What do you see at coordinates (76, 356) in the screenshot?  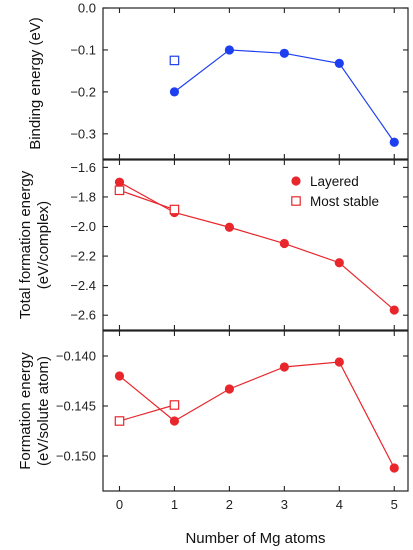 I see `formation-ytick-label: −0.140` at bounding box center [76, 356].